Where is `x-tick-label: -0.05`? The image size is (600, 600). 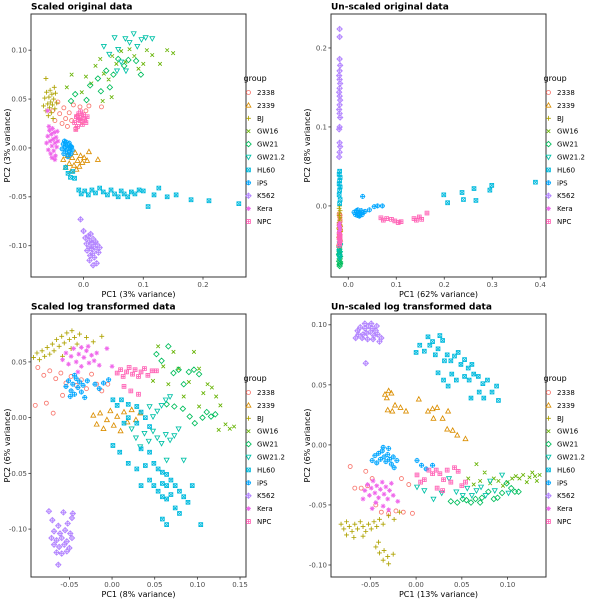
x-tick-label: -0.05 is located at coordinates (370, 585).